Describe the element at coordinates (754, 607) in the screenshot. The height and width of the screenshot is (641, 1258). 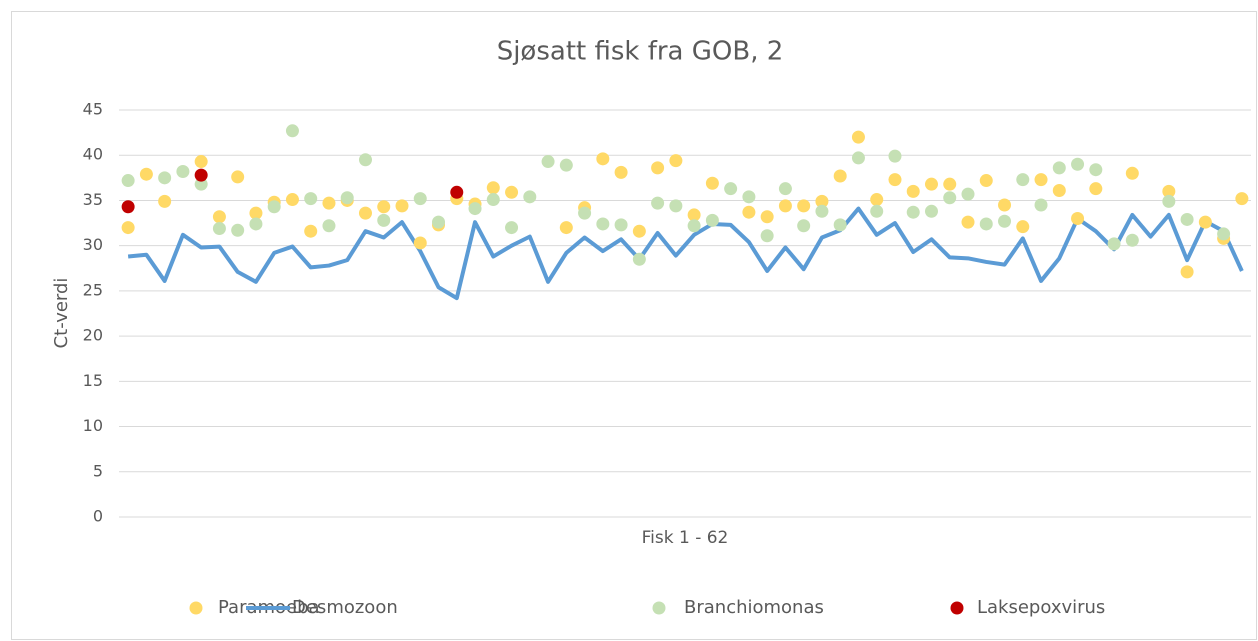
I see `legend-label: Branchiomonas` at that location.